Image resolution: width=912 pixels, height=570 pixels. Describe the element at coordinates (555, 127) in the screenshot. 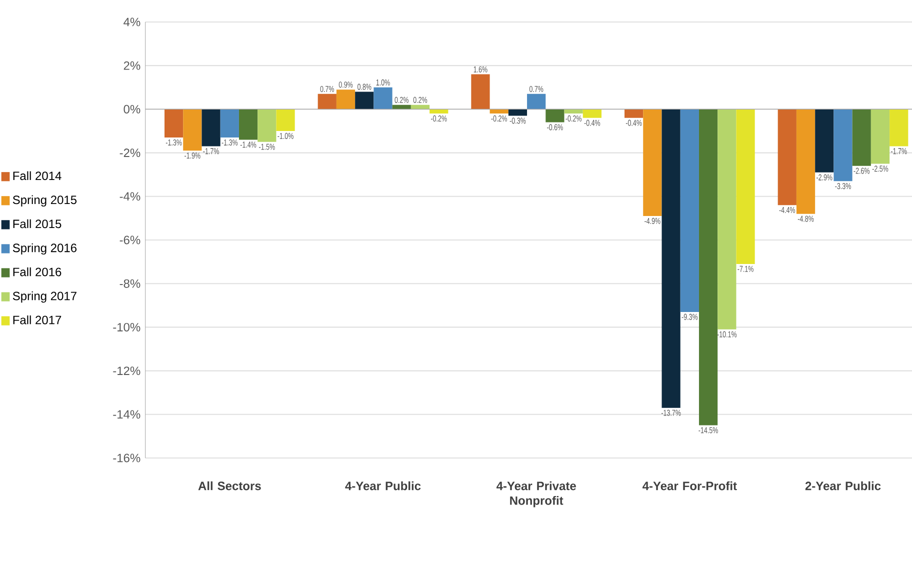

I see `data-label: -0.6%` at that location.